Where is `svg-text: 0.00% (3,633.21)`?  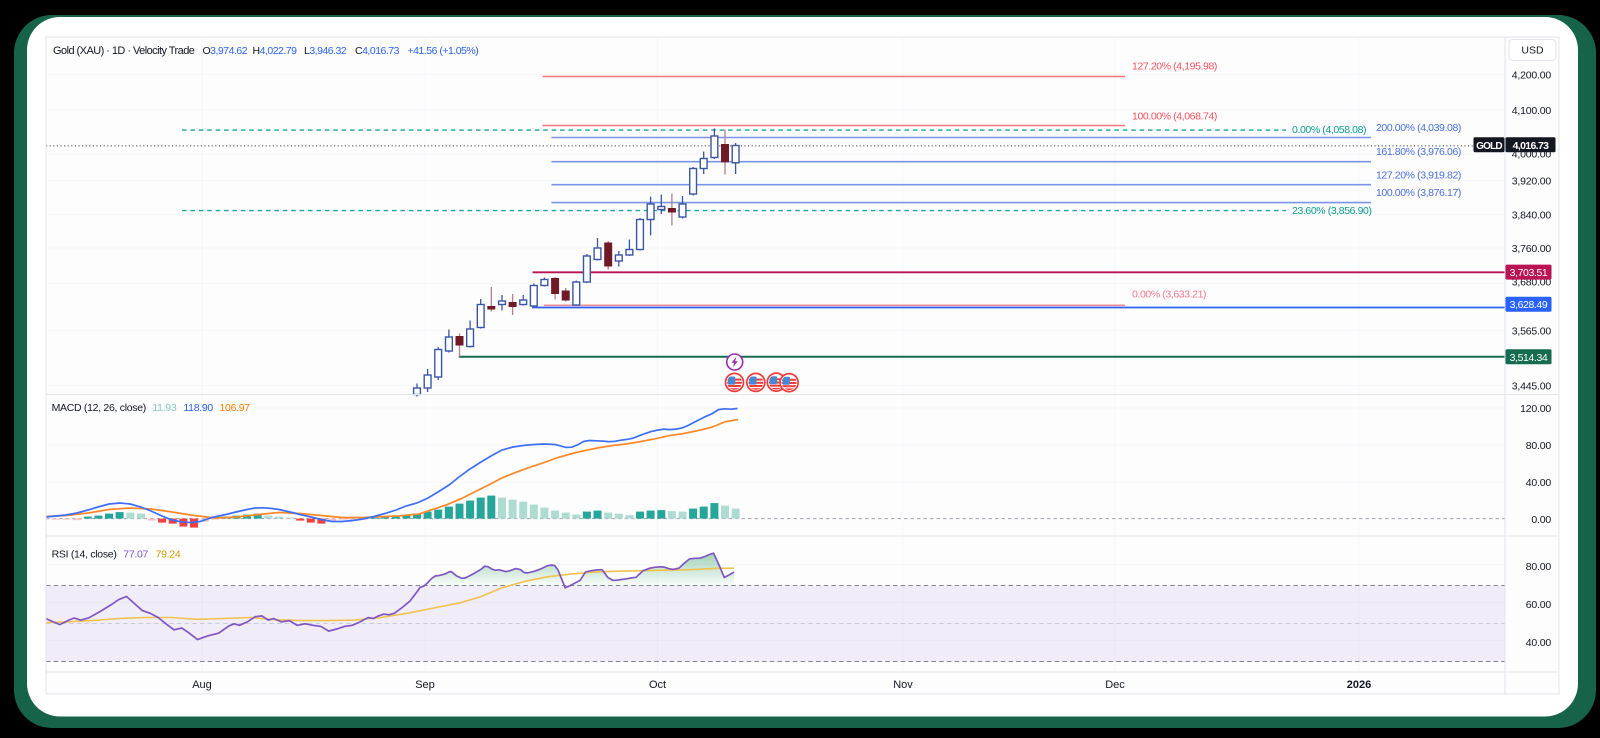 svg-text: 0.00% (3,633.21) is located at coordinates (1169, 295).